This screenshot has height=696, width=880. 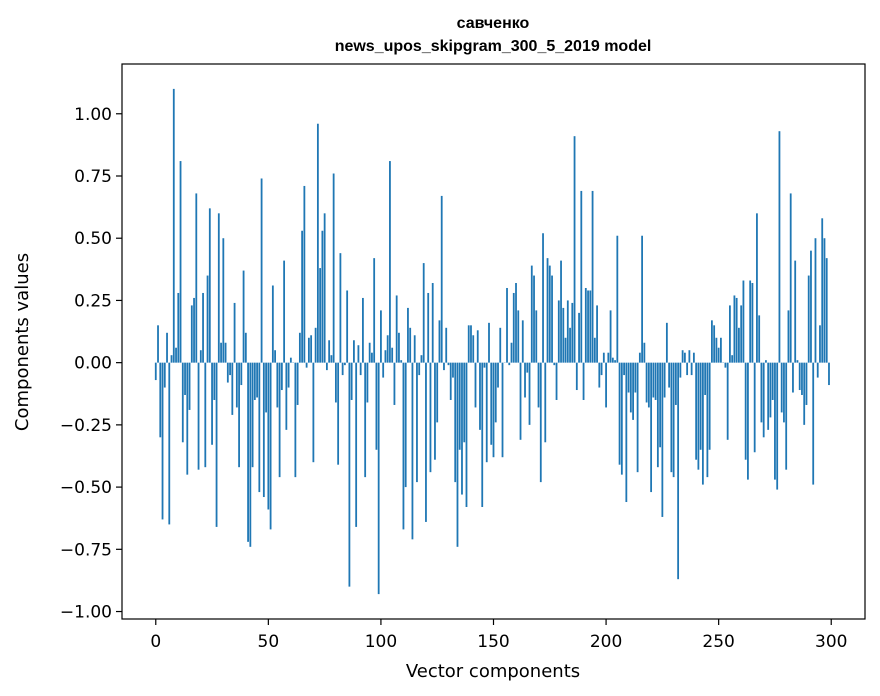 I want to click on y-tick-label: 0.25, so click(x=93, y=301).